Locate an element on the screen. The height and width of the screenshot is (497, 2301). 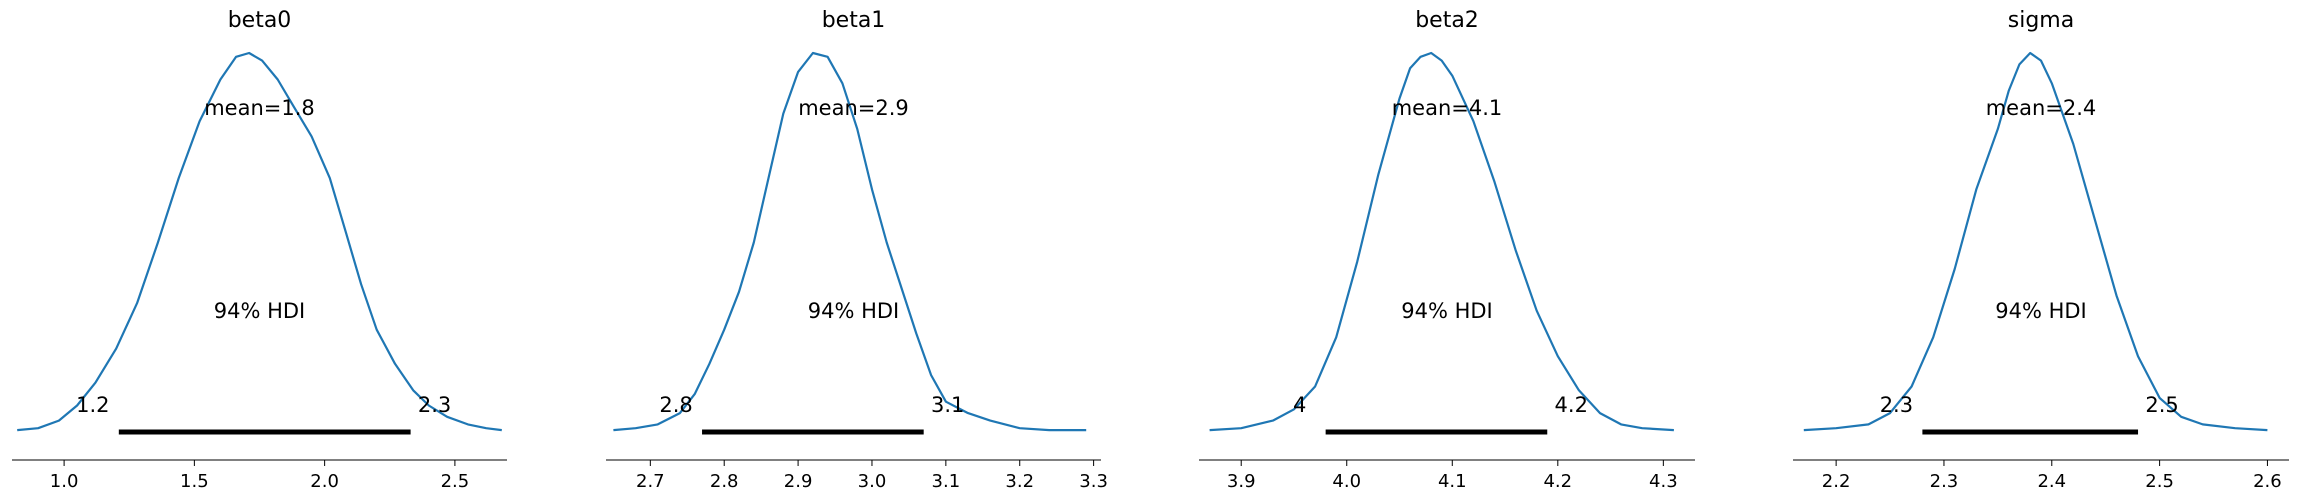
x-tick-label: 4.1 is located at coordinates (1452, 481).